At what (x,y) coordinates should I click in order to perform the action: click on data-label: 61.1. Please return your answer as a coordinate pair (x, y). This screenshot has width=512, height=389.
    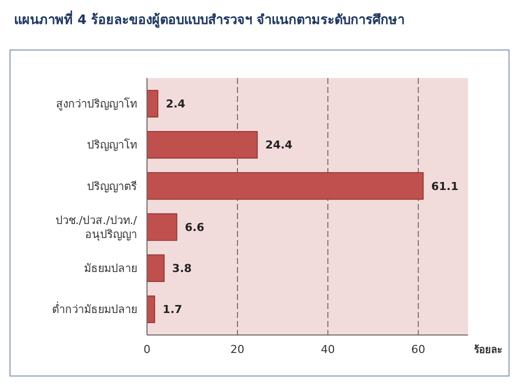
    Looking at the image, I should click on (444, 186).